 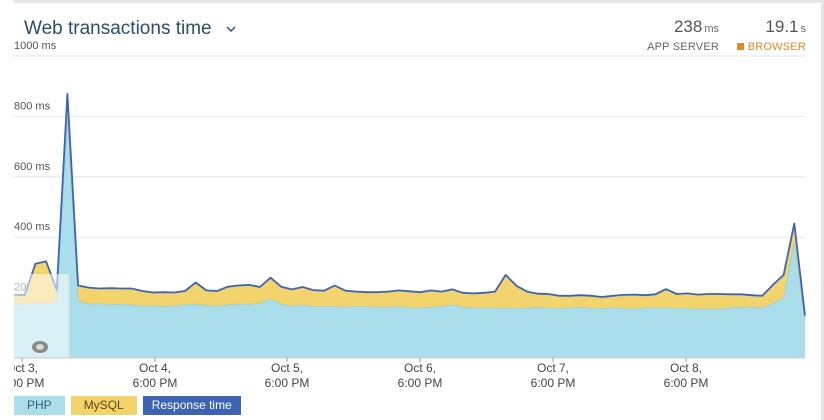 What do you see at coordinates (412, 1) in the screenshot?
I see `top-border` at bounding box center [412, 1].